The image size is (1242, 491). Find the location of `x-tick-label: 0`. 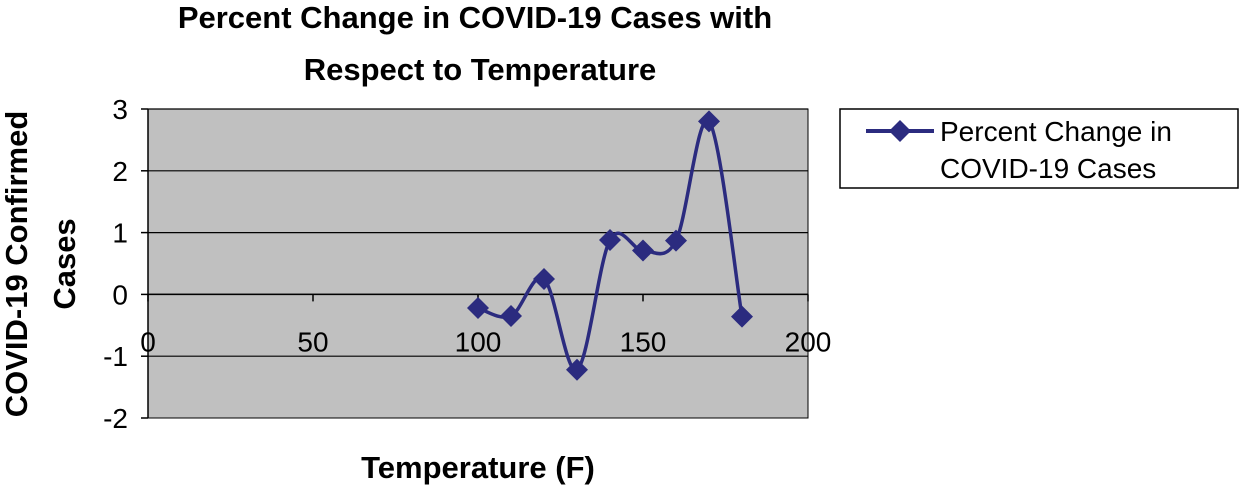

x-tick-label: 0 is located at coordinates (148, 341).